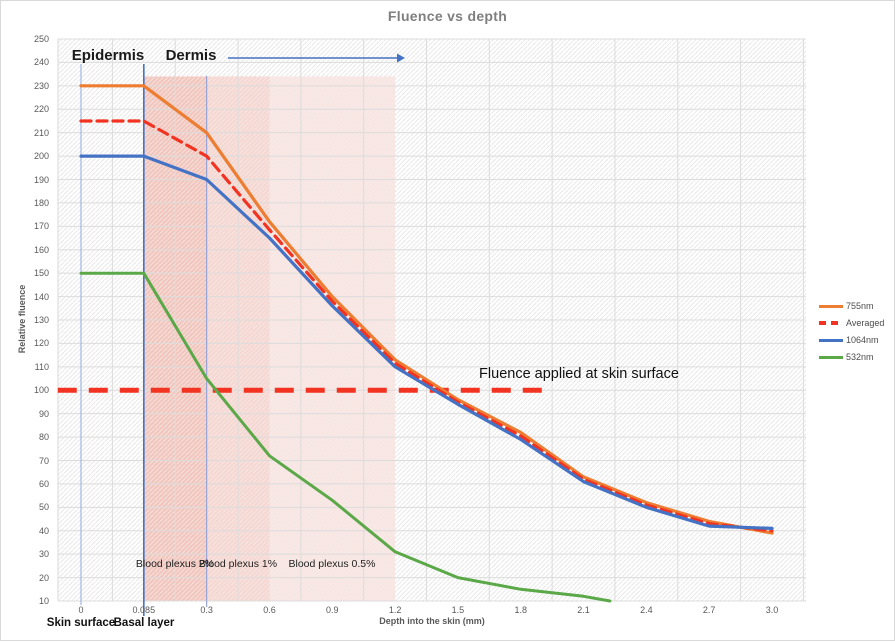 The height and width of the screenshot is (642, 895). What do you see at coordinates (447, 16) in the screenshot?
I see `chart-title: Fluence vs depth` at bounding box center [447, 16].